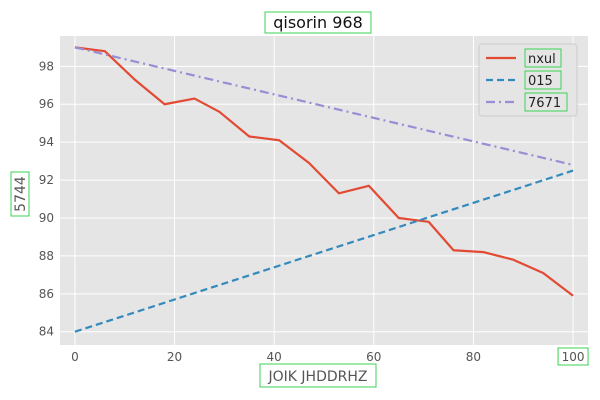 Image resolution: width=600 pixels, height=400 pixels. What do you see at coordinates (75, 357) in the screenshot?
I see `x-tick-label: 0` at bounding box center [75, 357].